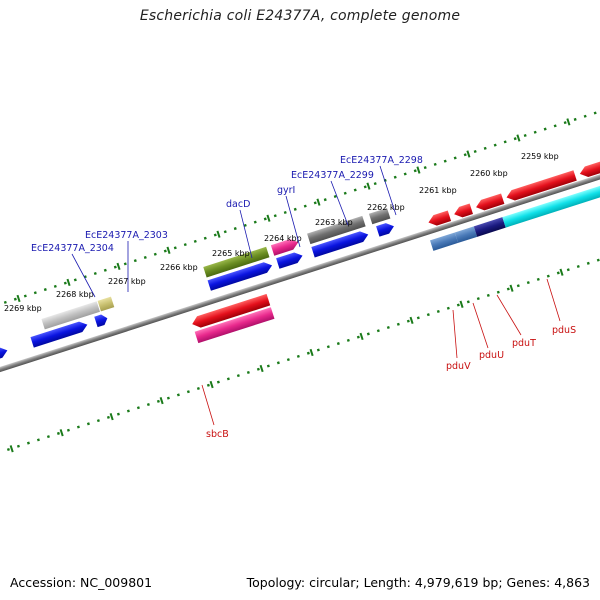 The height and width of the screenshot is (600, 600). What do you see at coordinates (524, 343) in the screenshot?
I see `gene-label-pduT: pduT` at bounding box center [524, 343].